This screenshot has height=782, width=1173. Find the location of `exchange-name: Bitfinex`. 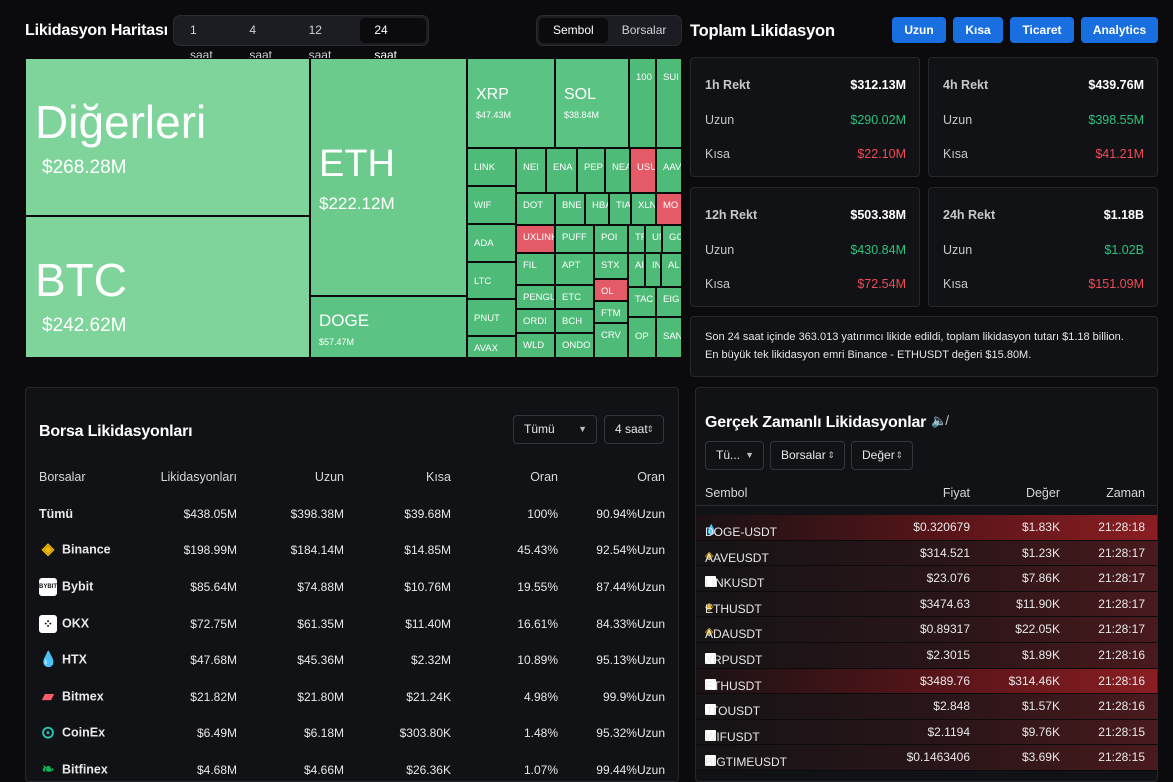

exchange-name: Bitfinex is located at coordinates (85, 769).